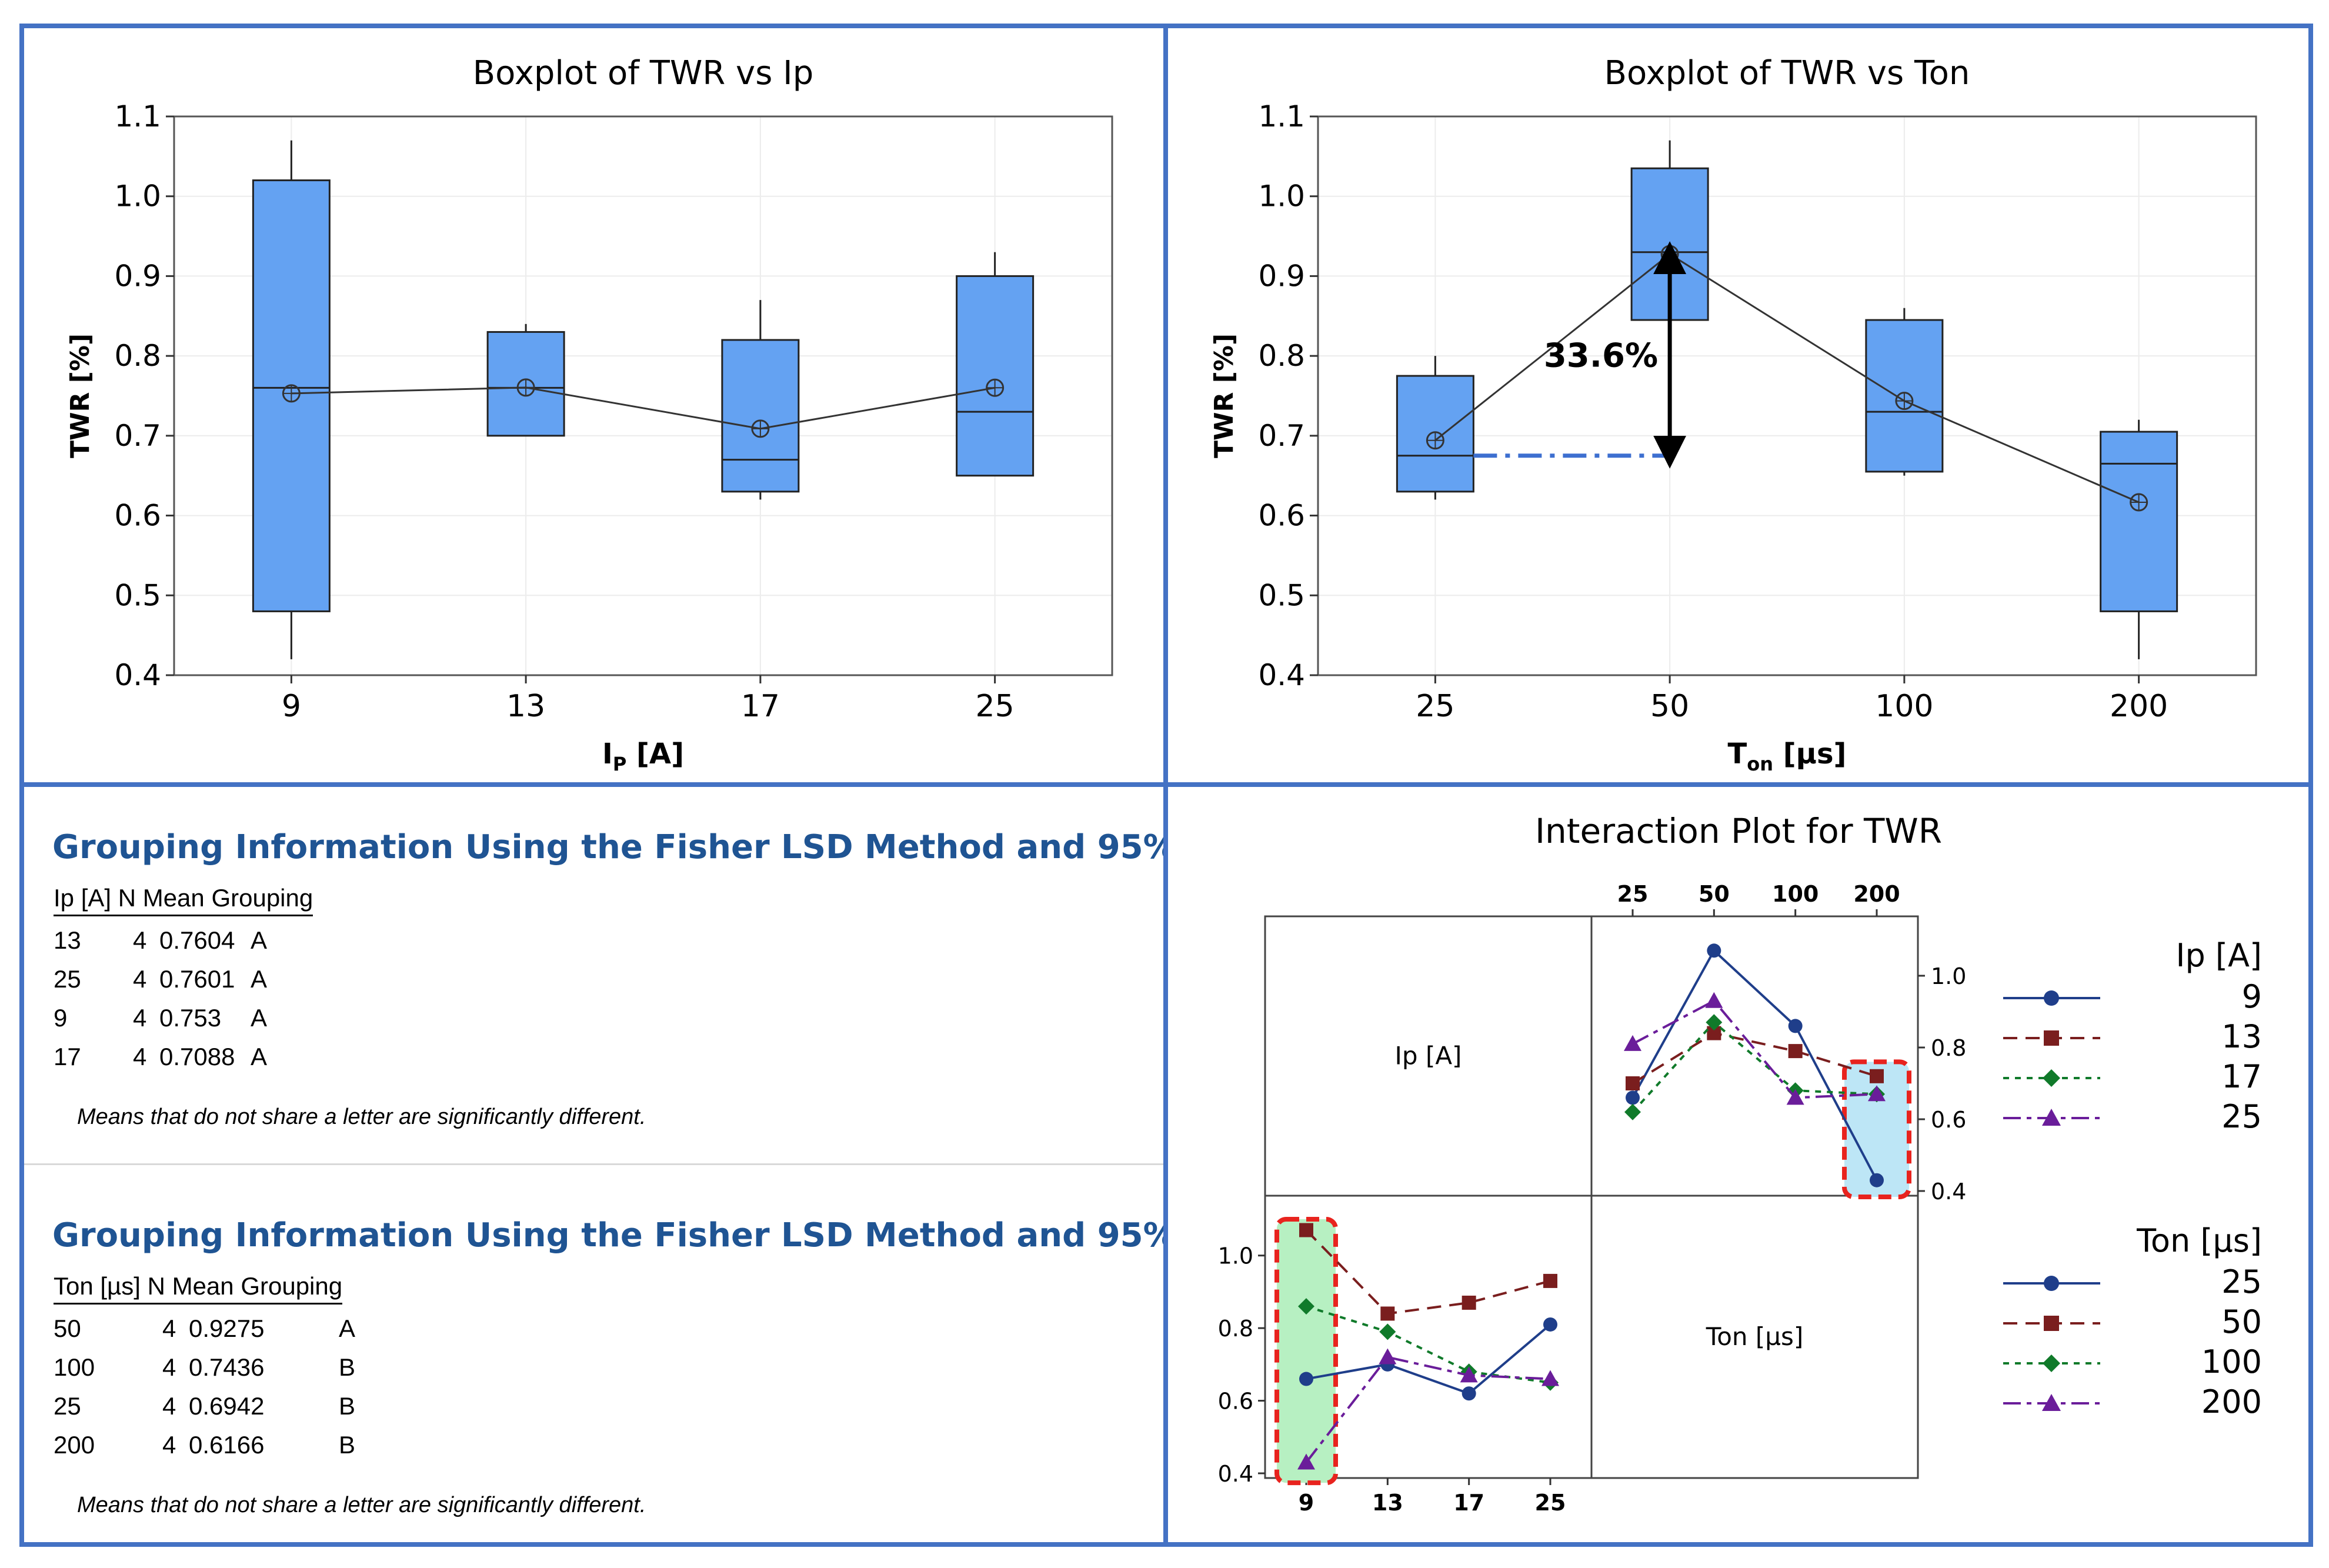 This screenshot has width=2329, height=1568. What do you see at coordinates (1760, 764) in the screenshot?
I see `x-axis-label-sub: on` at bounding box center [1760, 764].